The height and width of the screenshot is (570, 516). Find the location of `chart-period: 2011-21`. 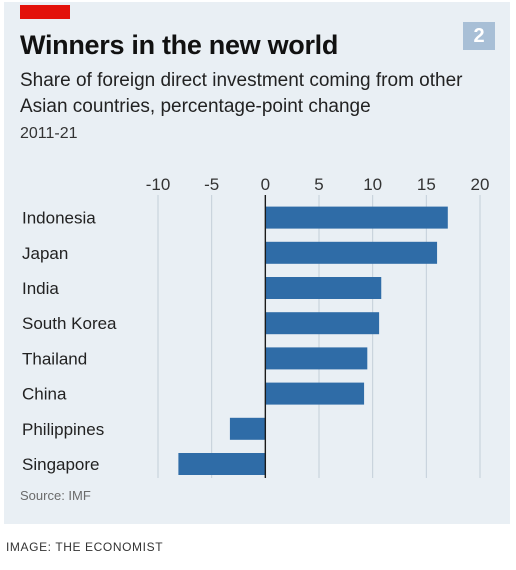

chart-period: 2011-21 is located at coordinates (49, 133).